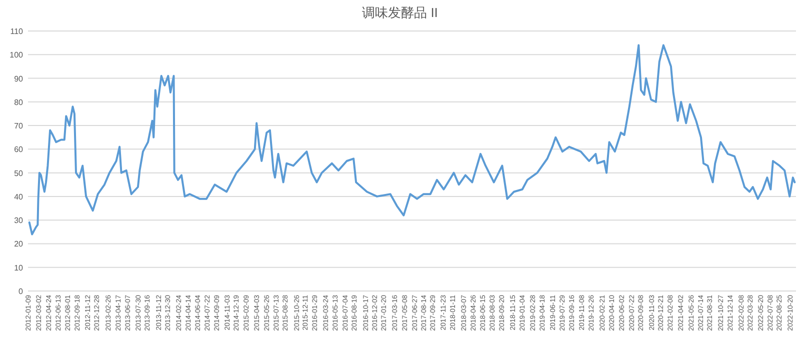 This screenshot has width=800, height=346. What do you see at coordinates (19, 102) in the screenshot?
I see `y-tick-label: 80` at bounding box center [19, 102].